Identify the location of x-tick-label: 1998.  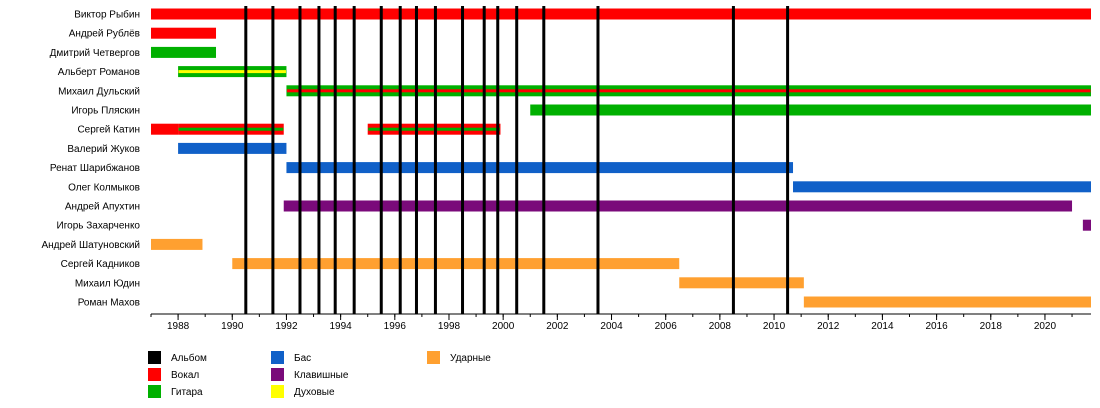
(449, 326).